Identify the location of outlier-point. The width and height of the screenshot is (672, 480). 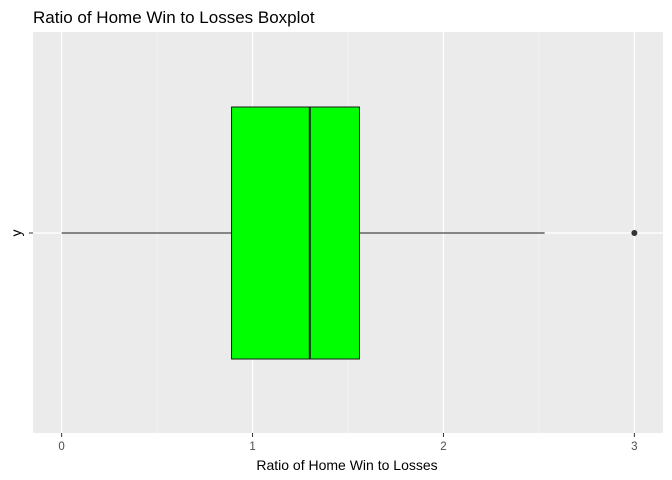
(634, 233).